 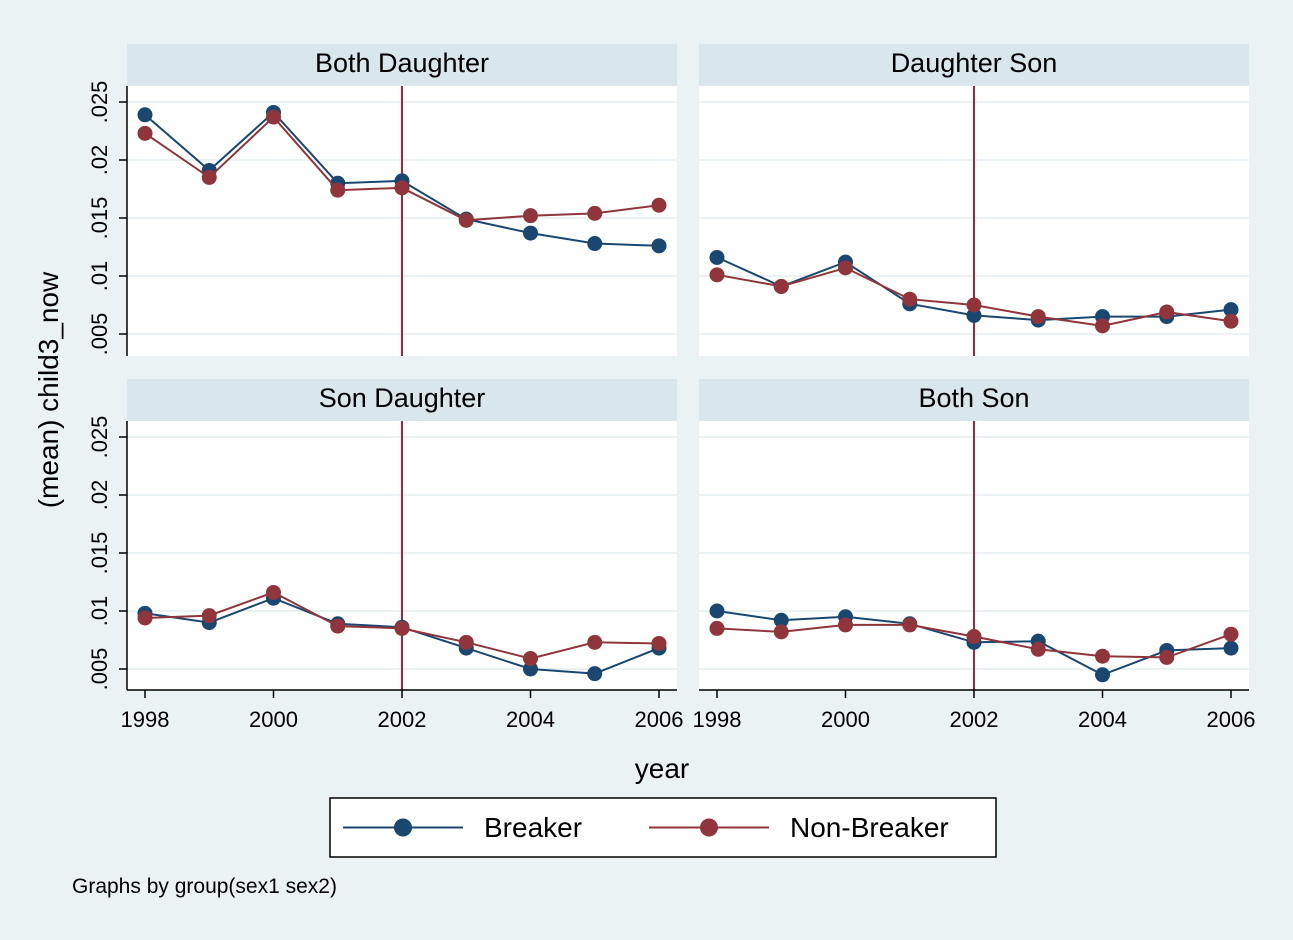 What do you see at coordinates (663, 827) in the screenshot?
I see `legend: Breaker Non-Breaker` at bounding box center [663, 827].